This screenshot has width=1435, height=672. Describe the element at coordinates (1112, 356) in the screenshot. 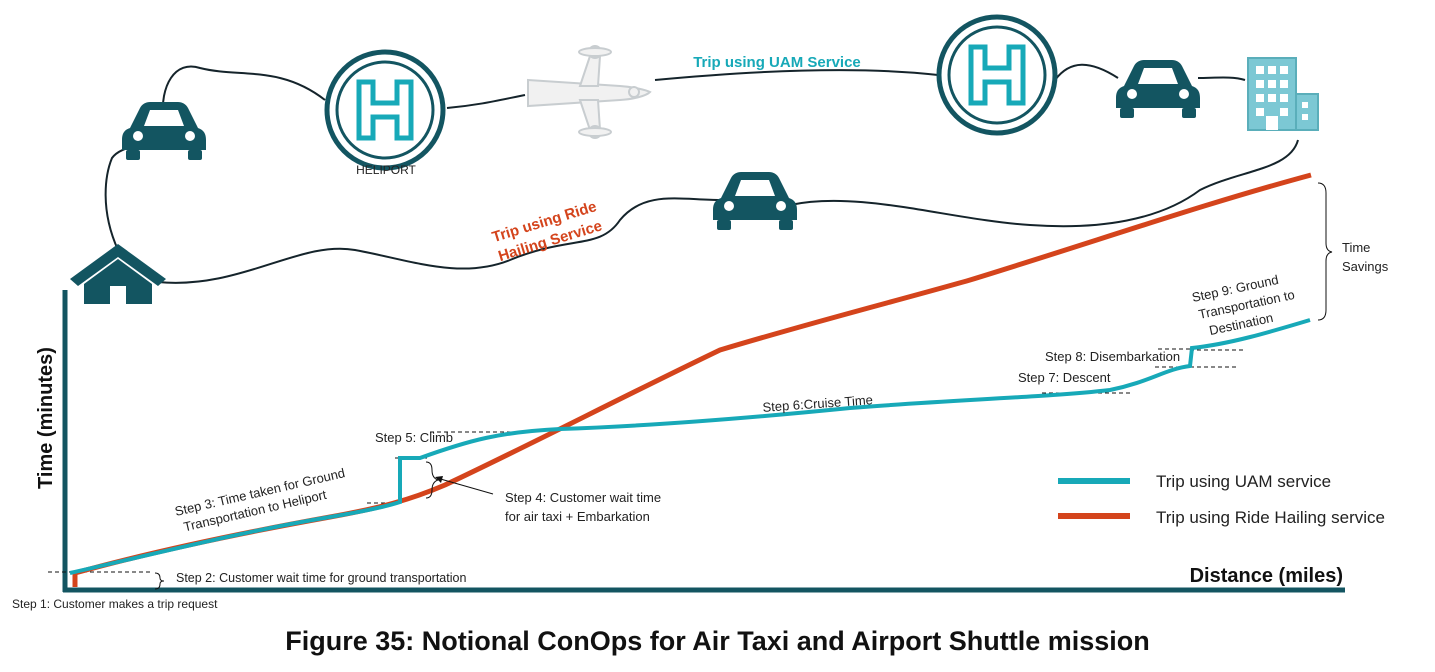

I see `step-8-label: Step 8: Disembarkation` at that location.